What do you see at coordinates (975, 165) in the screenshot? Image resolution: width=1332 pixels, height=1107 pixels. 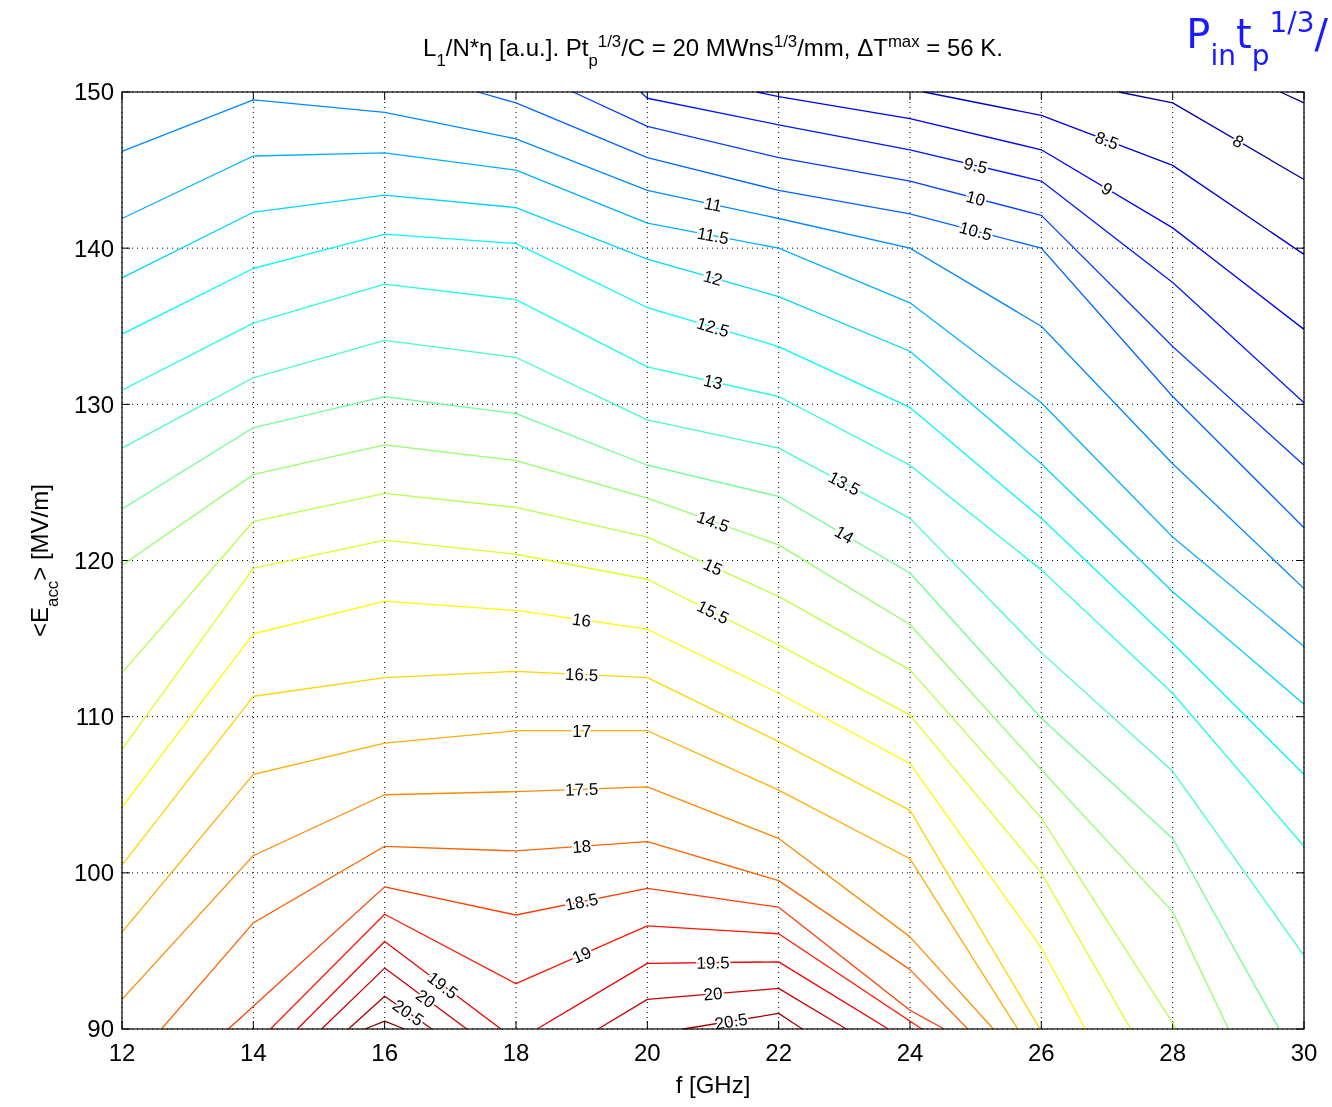 I see `text: 9.5` at bounding box center [975, 165].